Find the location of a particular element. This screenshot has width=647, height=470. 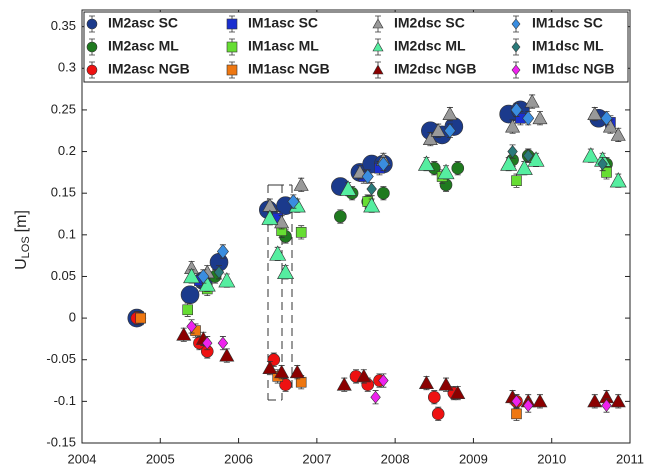

y-tick-label: -0.05 is located at coordinates (61, 358).